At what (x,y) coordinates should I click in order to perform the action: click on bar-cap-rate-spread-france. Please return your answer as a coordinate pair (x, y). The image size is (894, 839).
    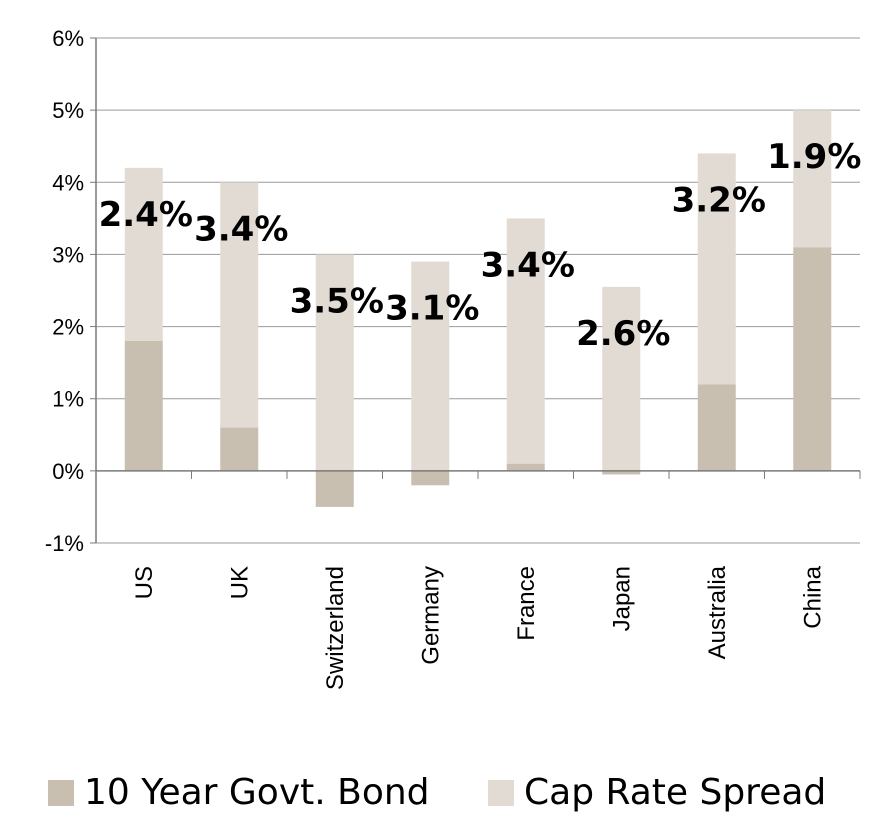
    Looking at the image, I should click on (525, 341).